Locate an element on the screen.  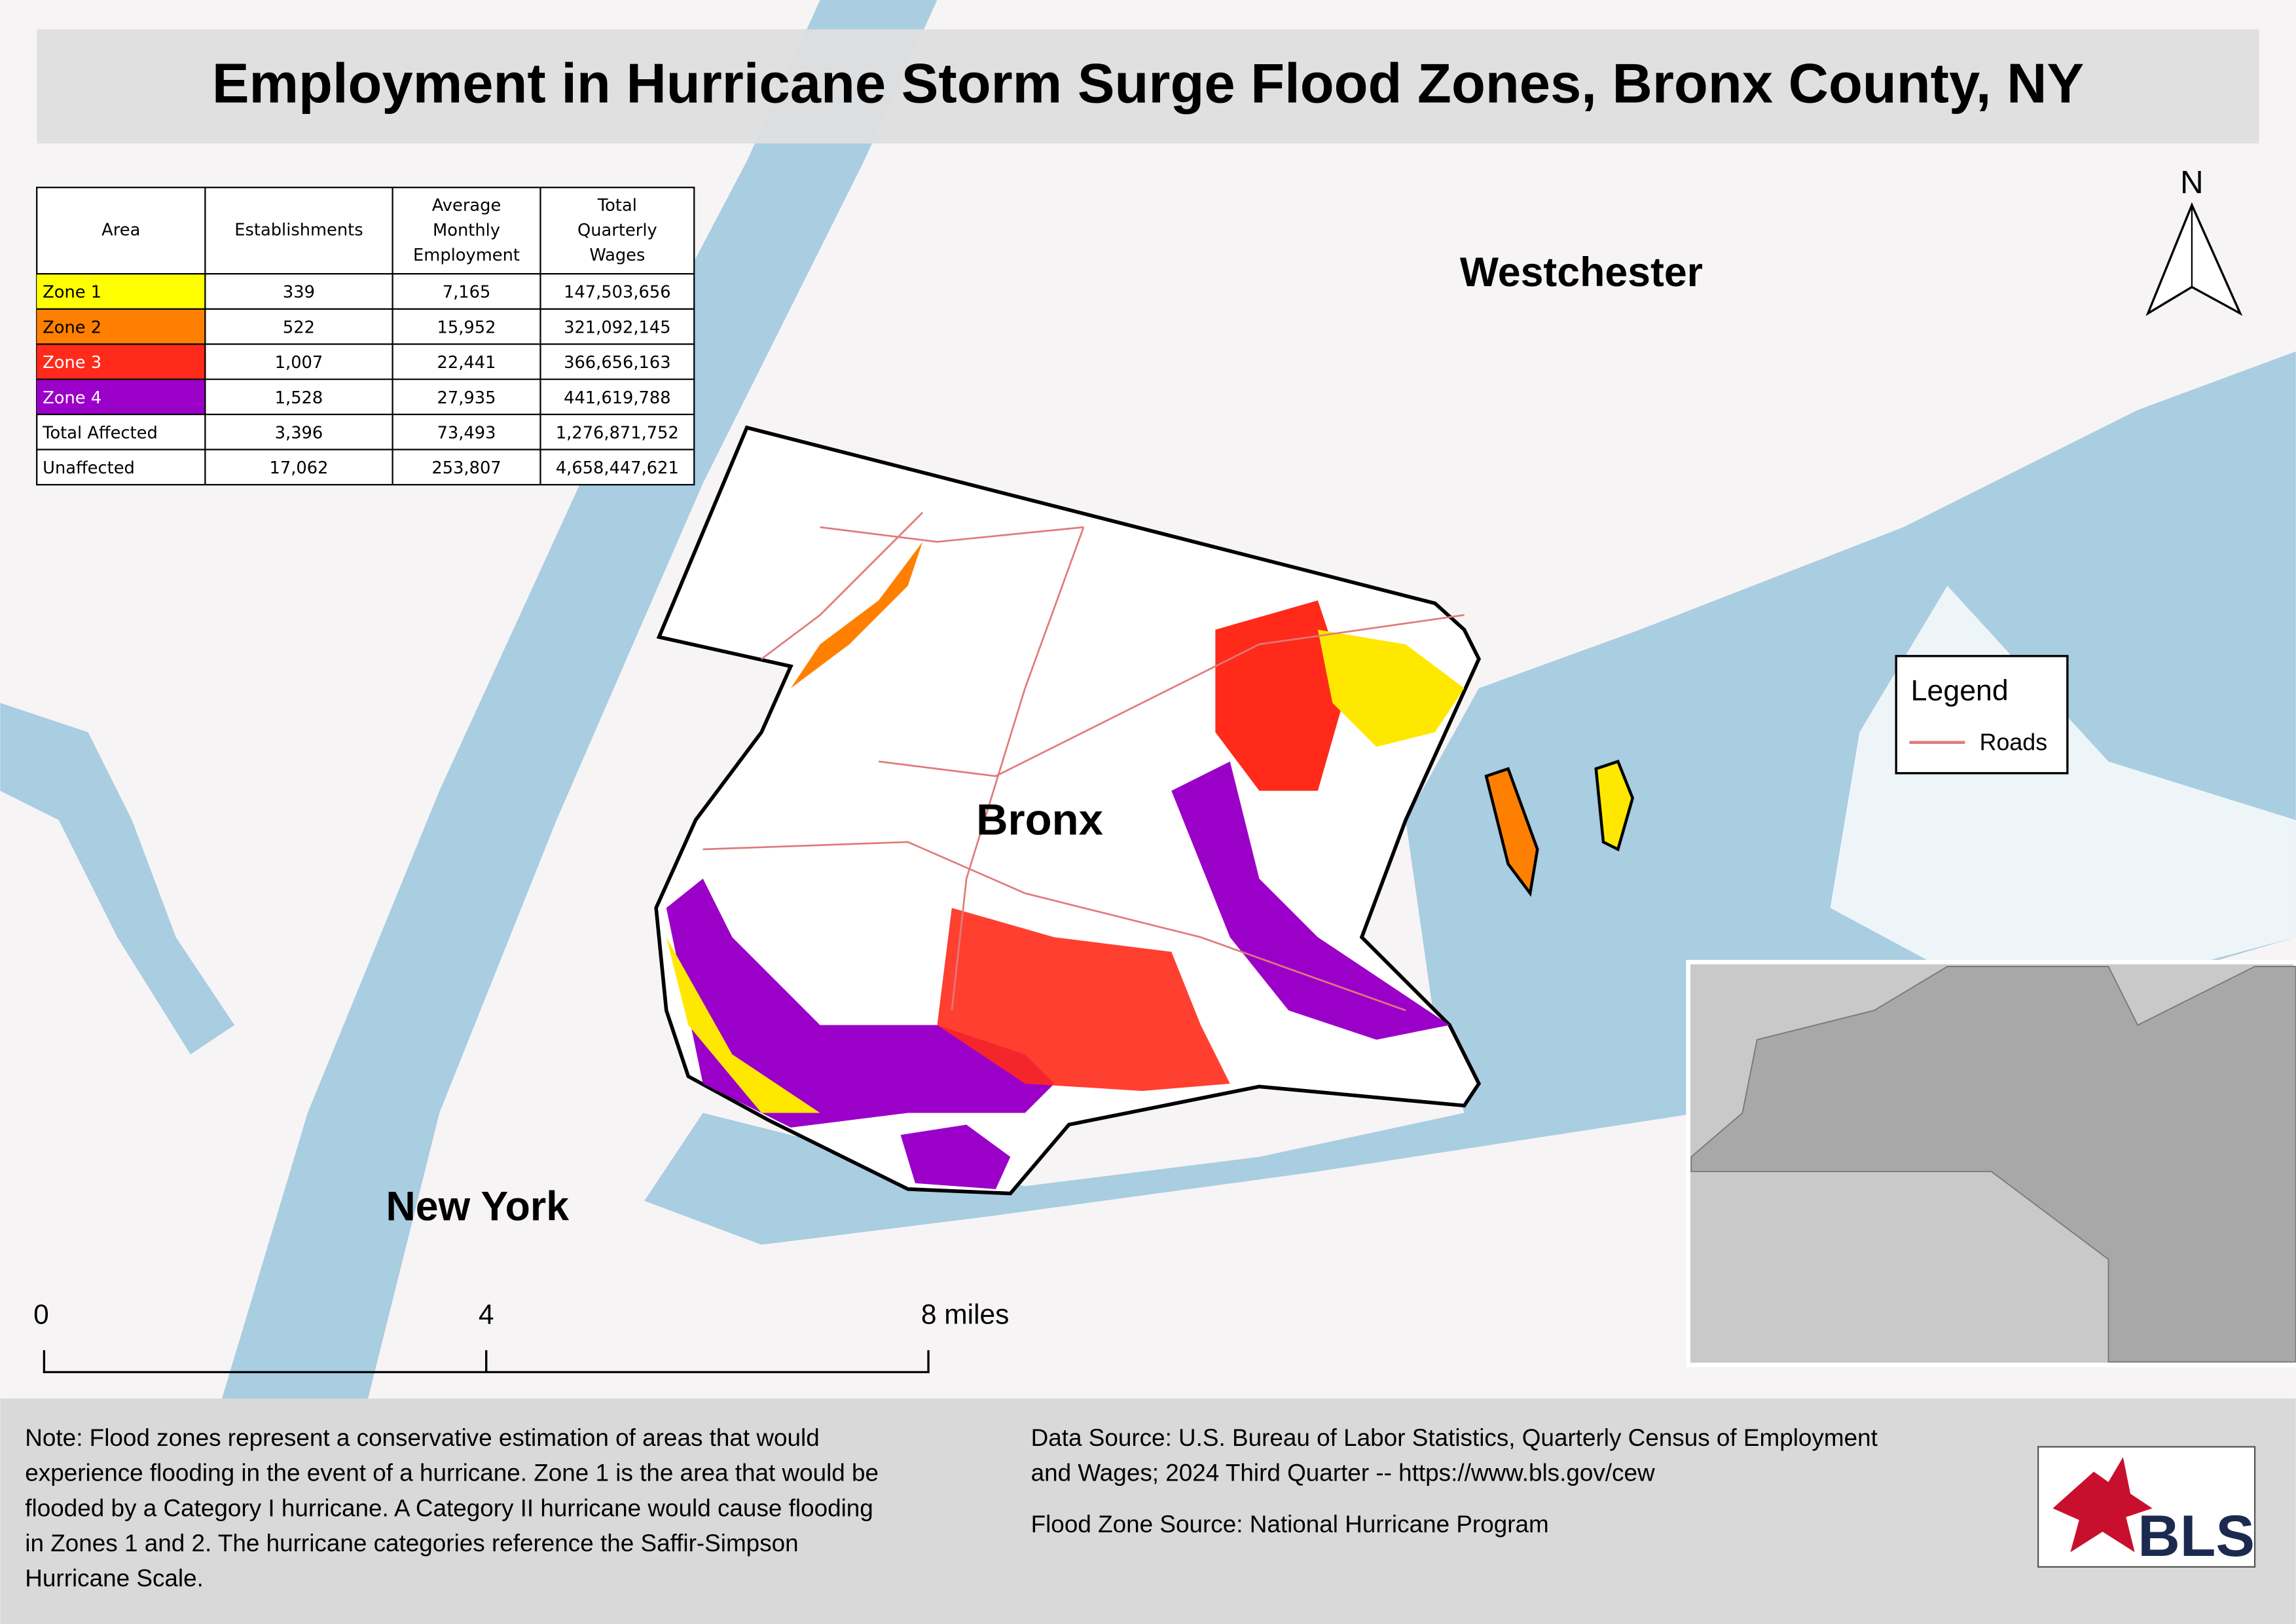
legend-title: Legend is located at coordinates (1960, 691).